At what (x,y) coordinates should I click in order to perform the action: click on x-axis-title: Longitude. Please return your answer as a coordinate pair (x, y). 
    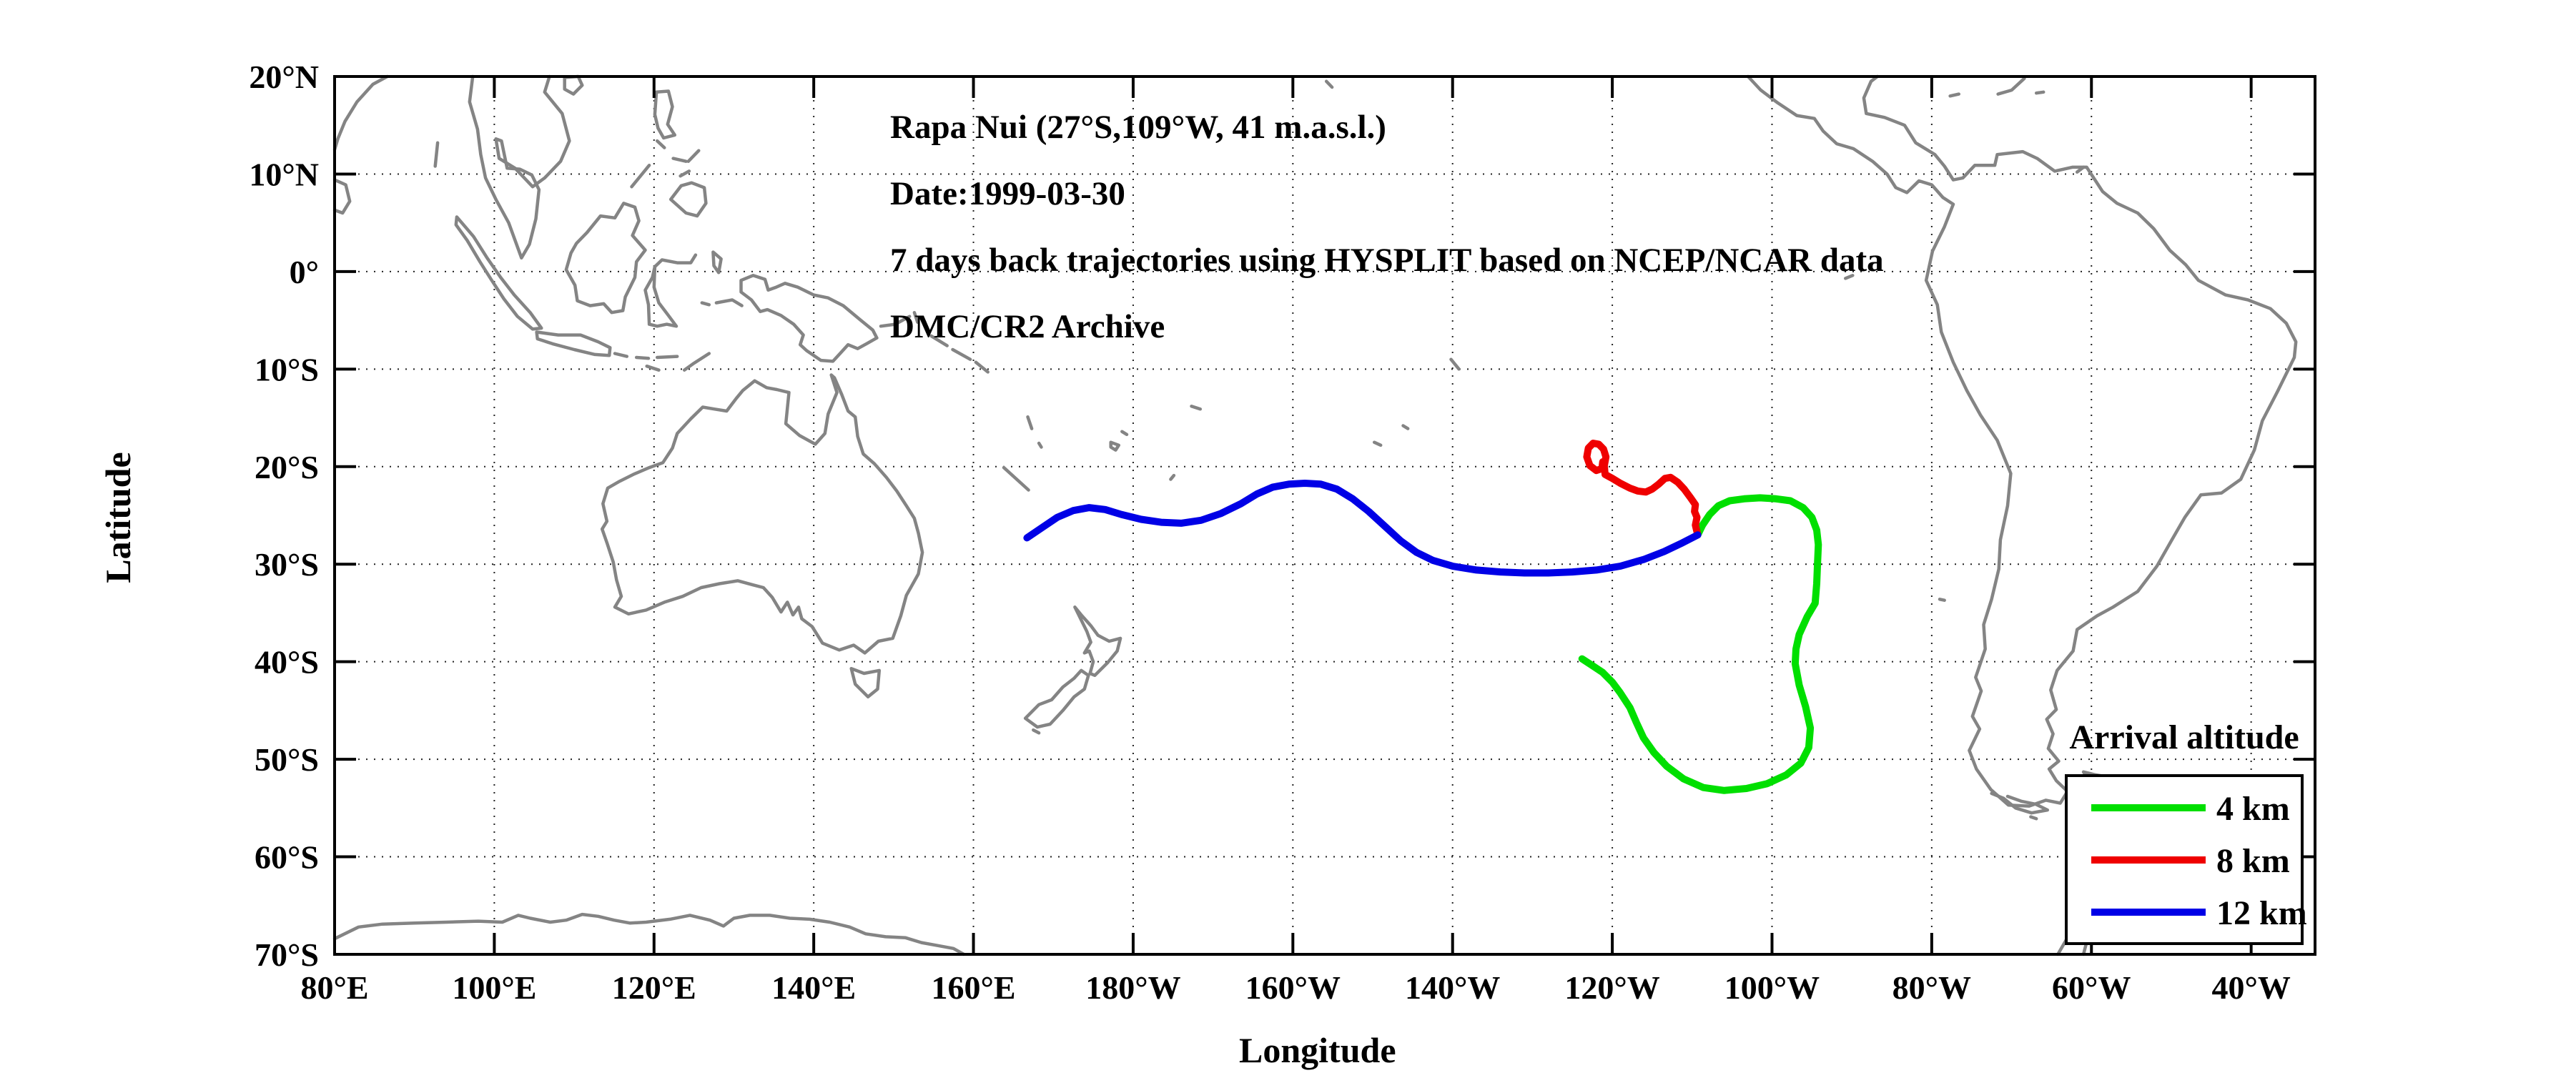
    Looking at the image, I should click on (1317, 1050).